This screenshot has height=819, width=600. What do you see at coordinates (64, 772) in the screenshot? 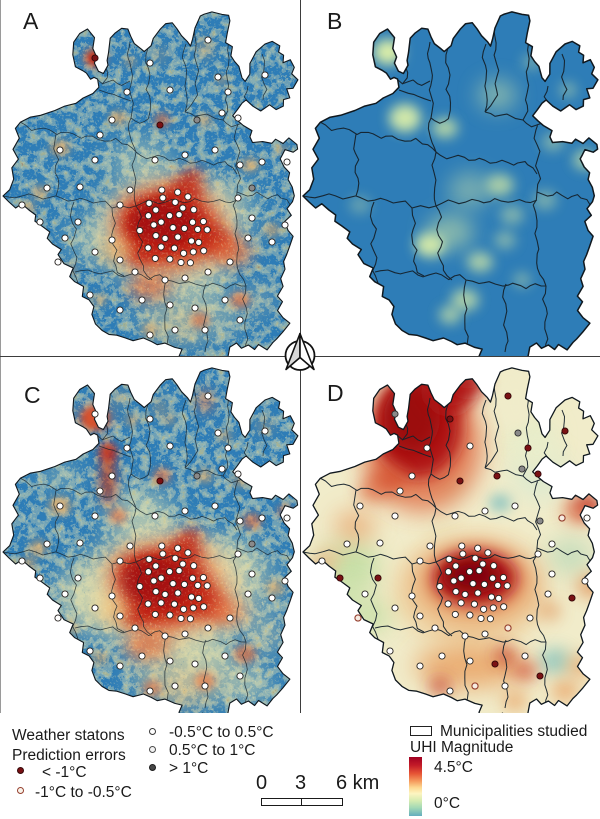
I see `legend-class-label: < -1°C` at bounding box center [64, 772].